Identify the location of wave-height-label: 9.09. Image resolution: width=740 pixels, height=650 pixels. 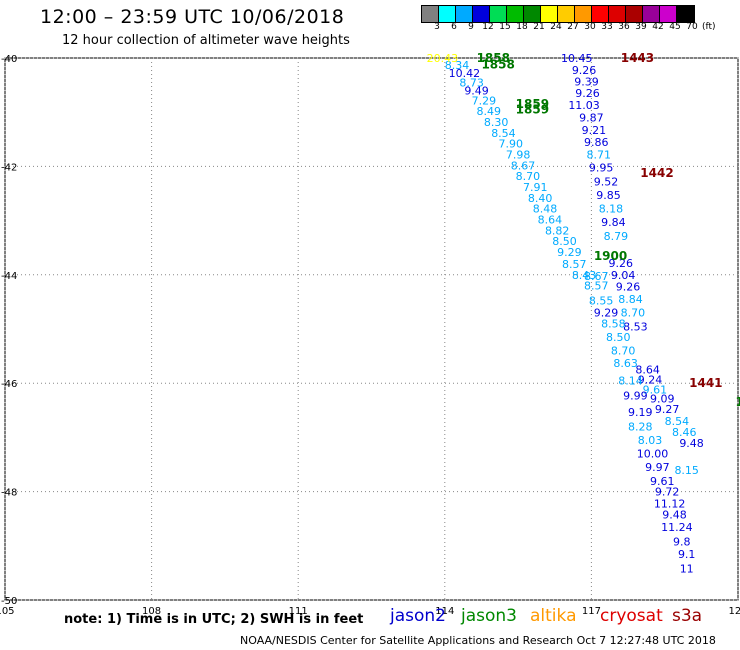
(662, 398).